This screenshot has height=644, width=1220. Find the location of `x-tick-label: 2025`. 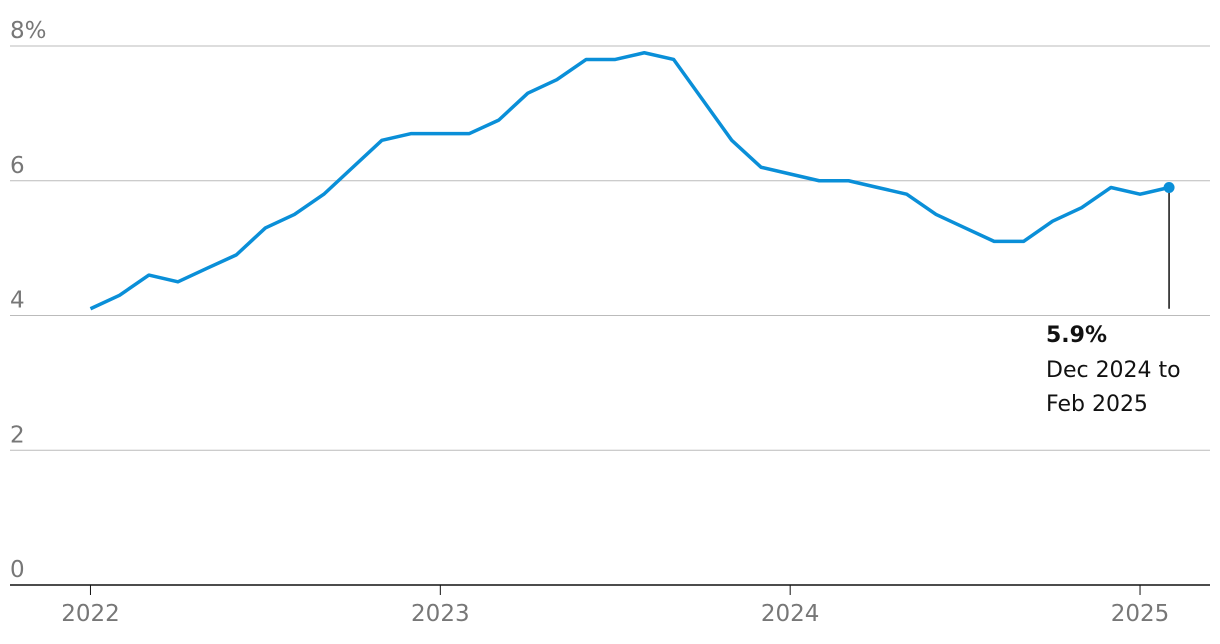

x-tick-label: 2025 is located at coordinates (1140, 614).